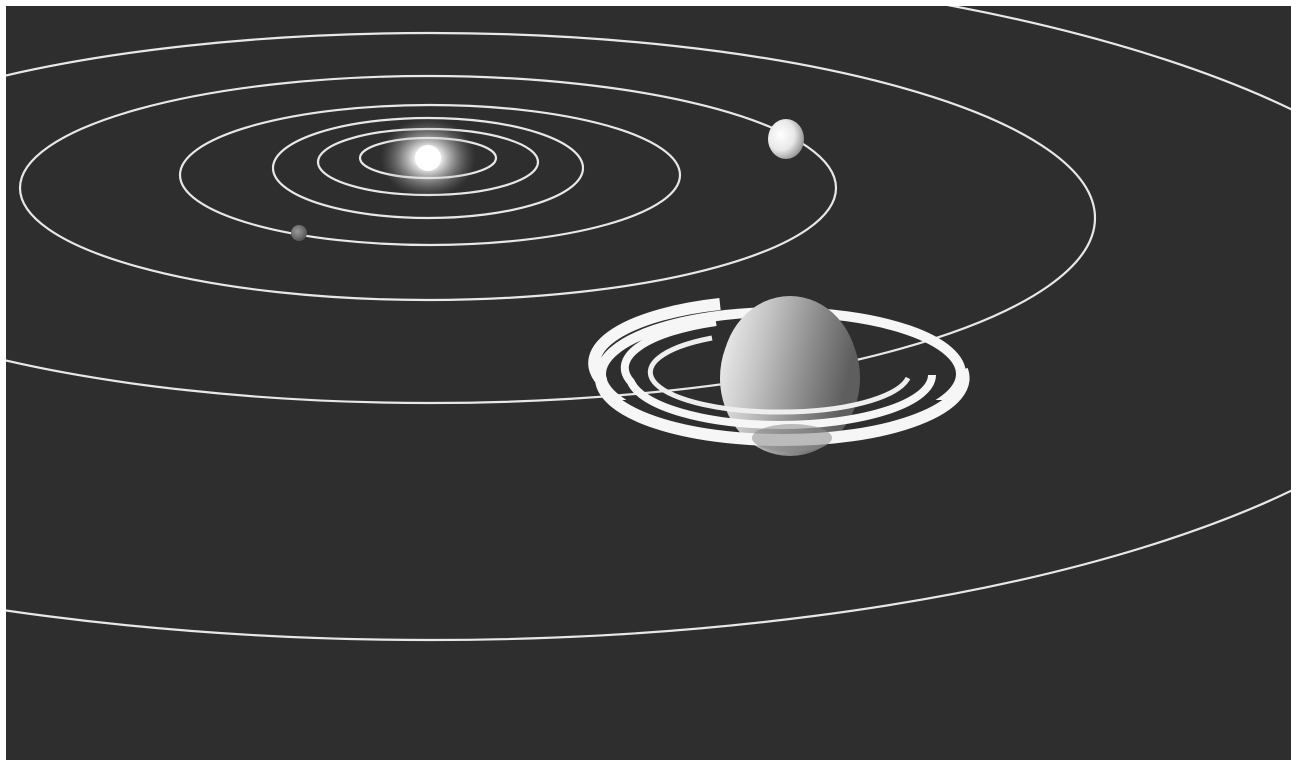 Image resolution: width=1291 pixels, height=760 pixels. What do you see at coordinates (786, 139) in the screenshot?
I see `white-planet-icon` at bounding box center [786, 139].